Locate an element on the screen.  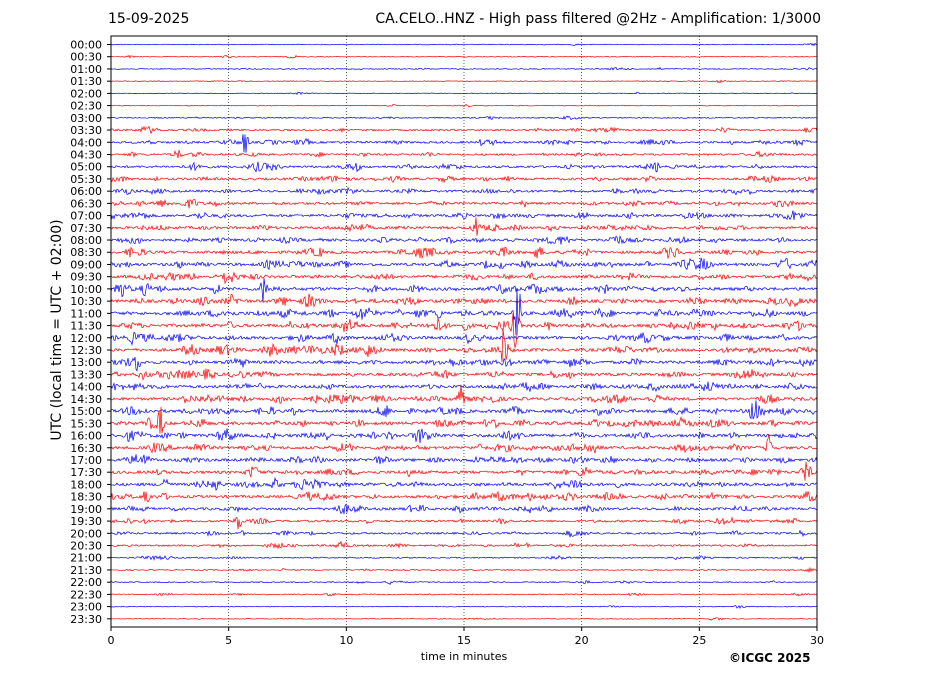
y-tick-label: 19:30 is located at coordinates (86, 521).